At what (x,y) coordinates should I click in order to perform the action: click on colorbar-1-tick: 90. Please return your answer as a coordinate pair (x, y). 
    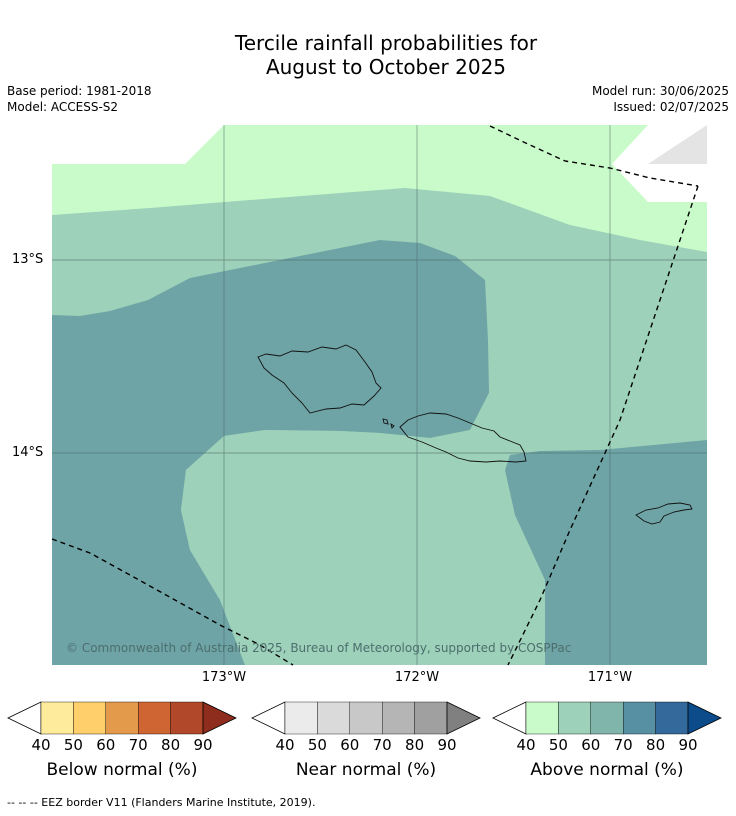
    Looking at the image, I should click on (447, 745).